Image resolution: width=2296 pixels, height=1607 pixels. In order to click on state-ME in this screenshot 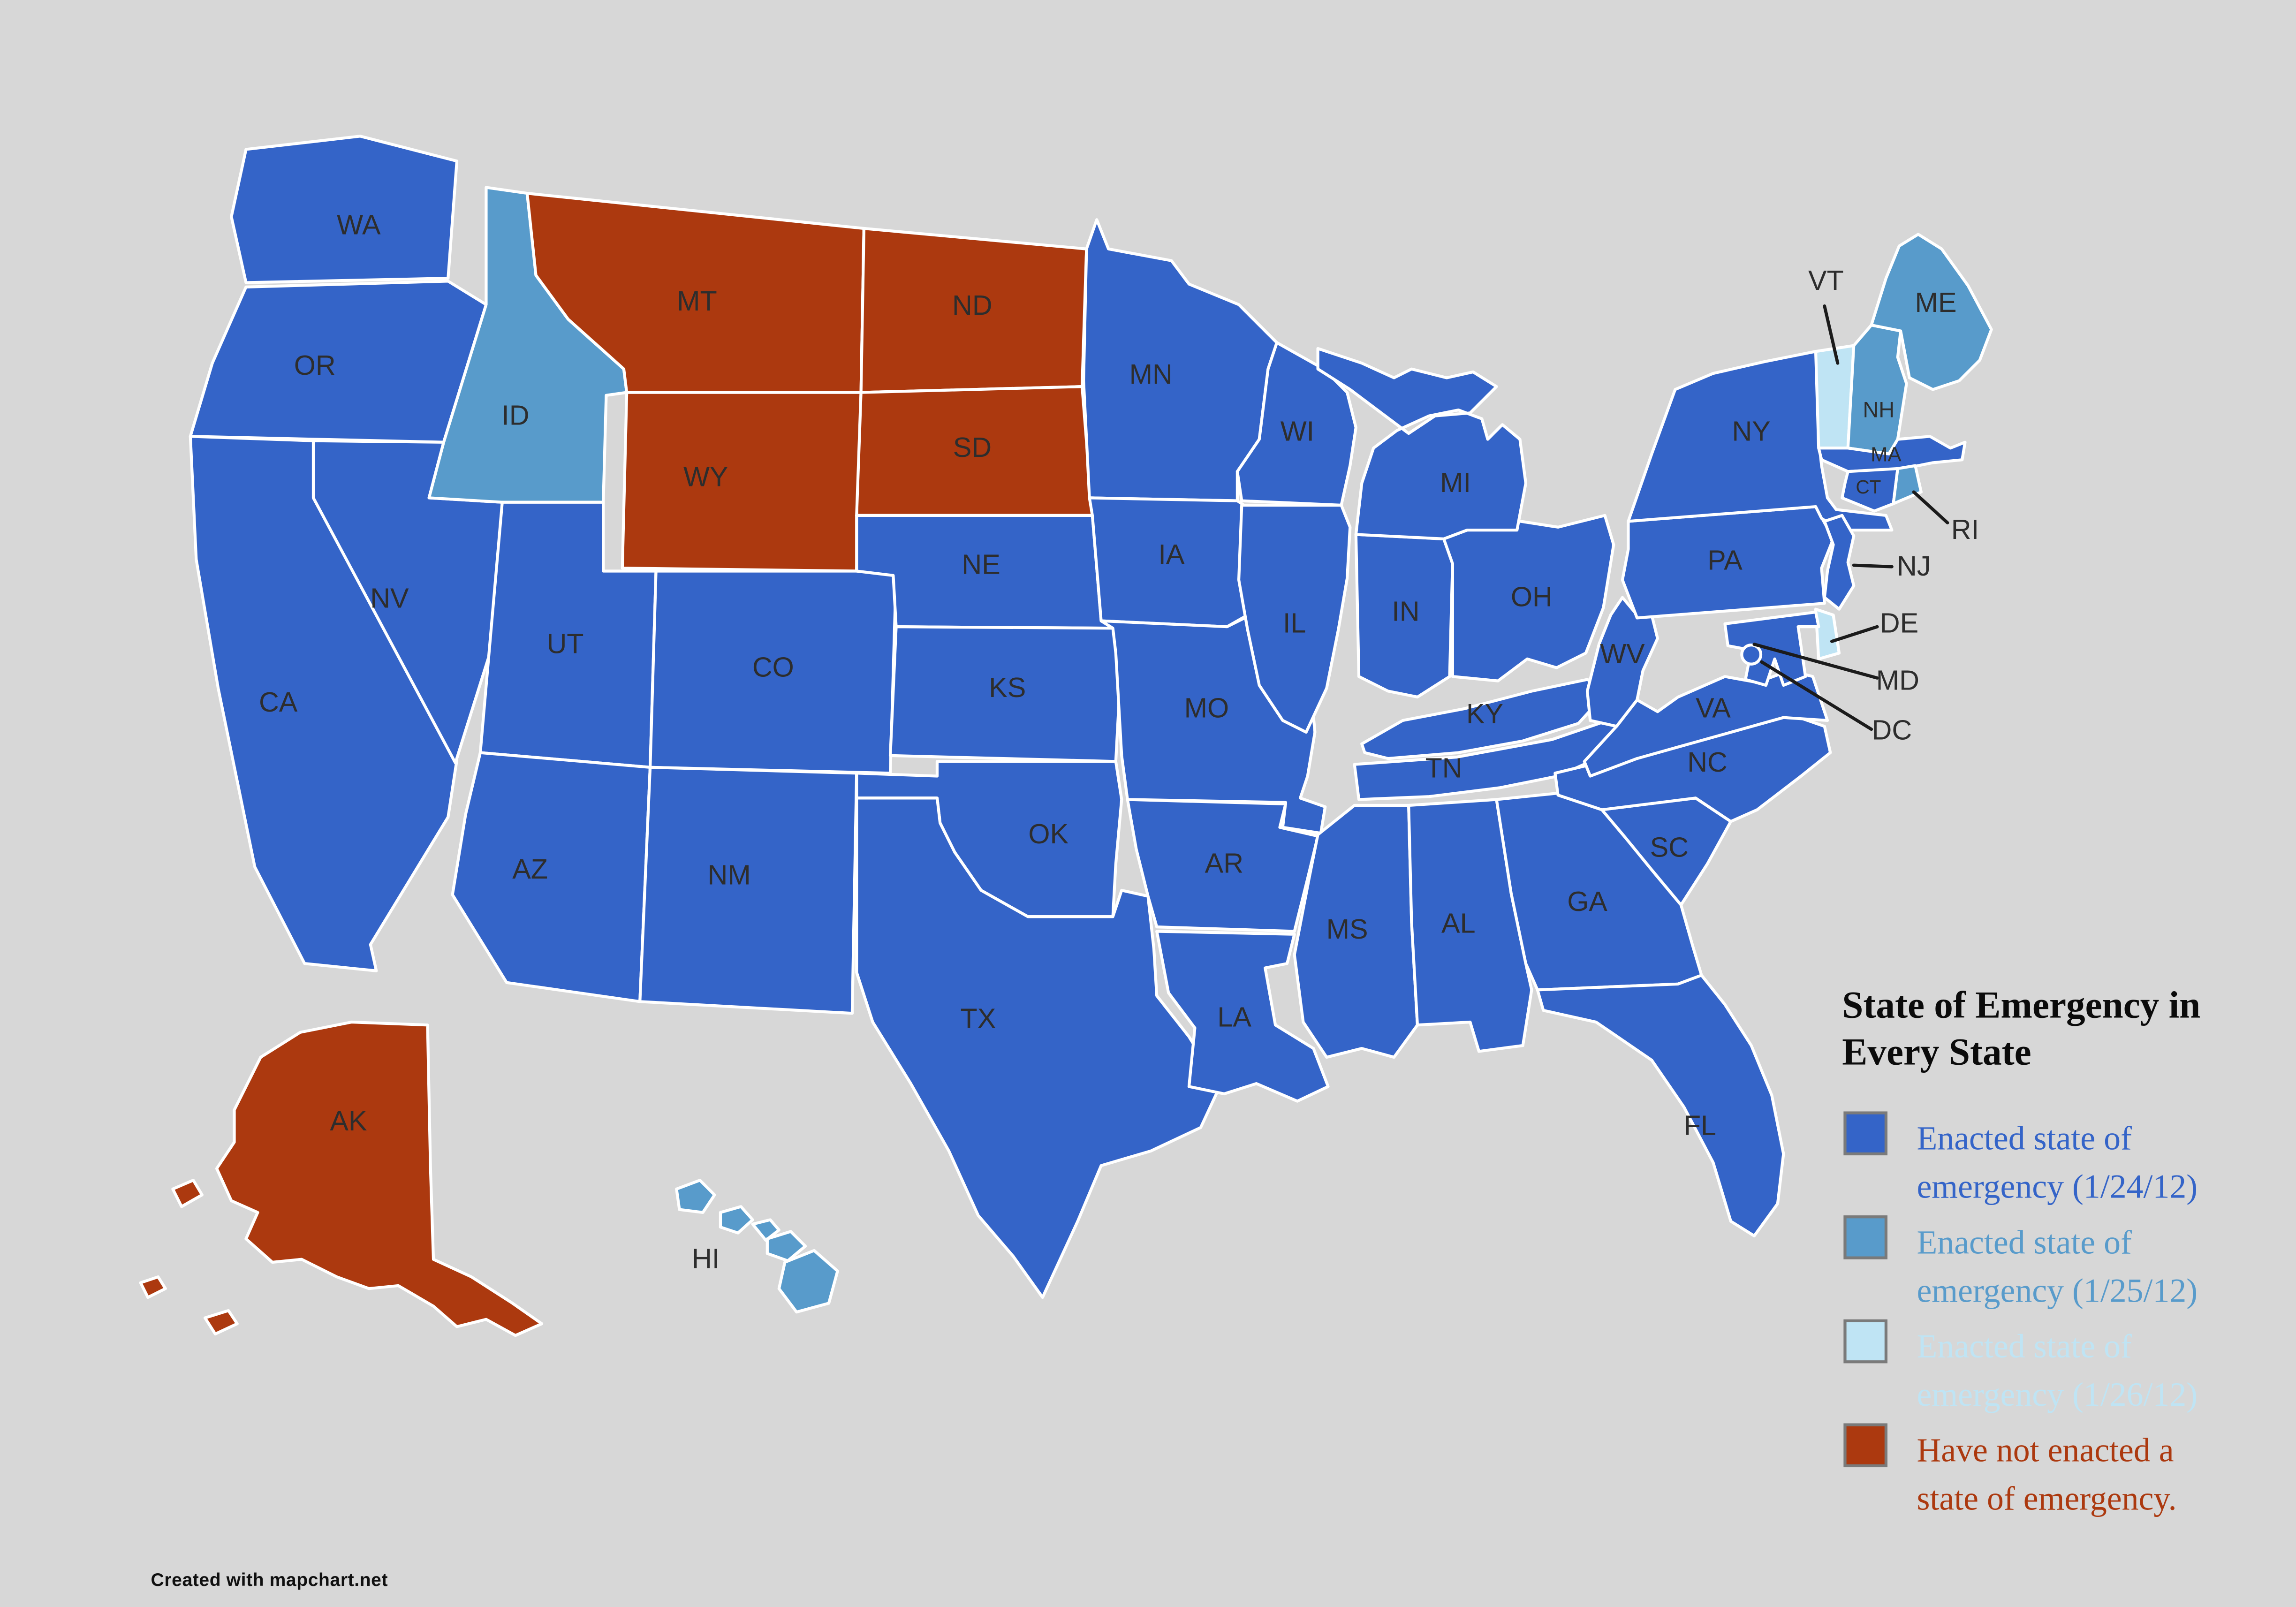, I will do `click(1931, 312)`.